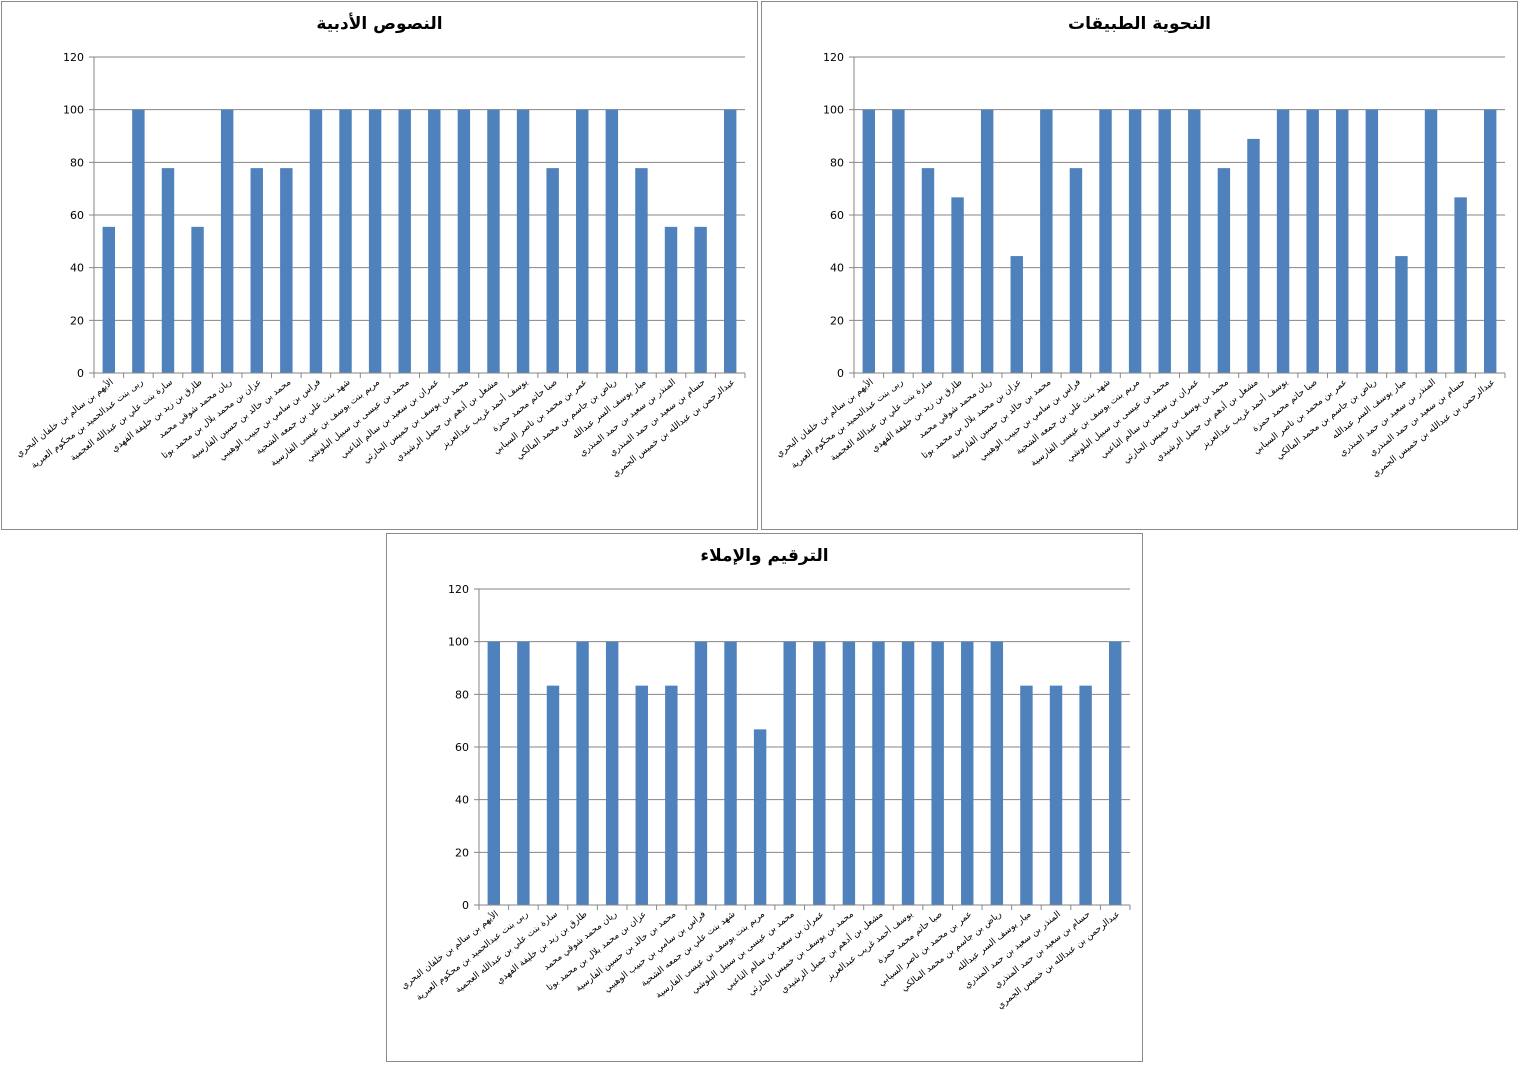 The width and height of the screenshot is (1520, 1066). What do you see at coordinates (764, 556) in the screenshot?
I see `chart-title: الترقيم والإملاء` at bounding box center [764, 556].